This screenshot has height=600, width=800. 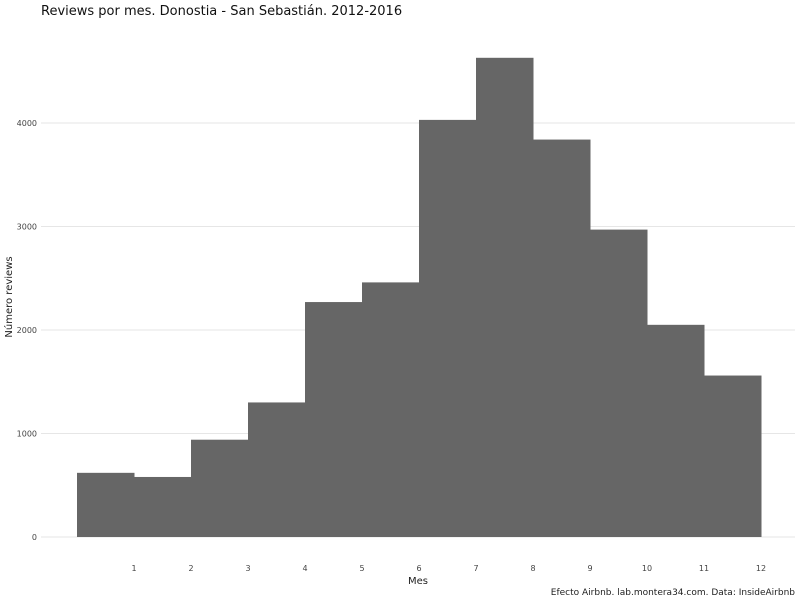 I want to click on x-tick-label: 4, so click(x=304, y=568).